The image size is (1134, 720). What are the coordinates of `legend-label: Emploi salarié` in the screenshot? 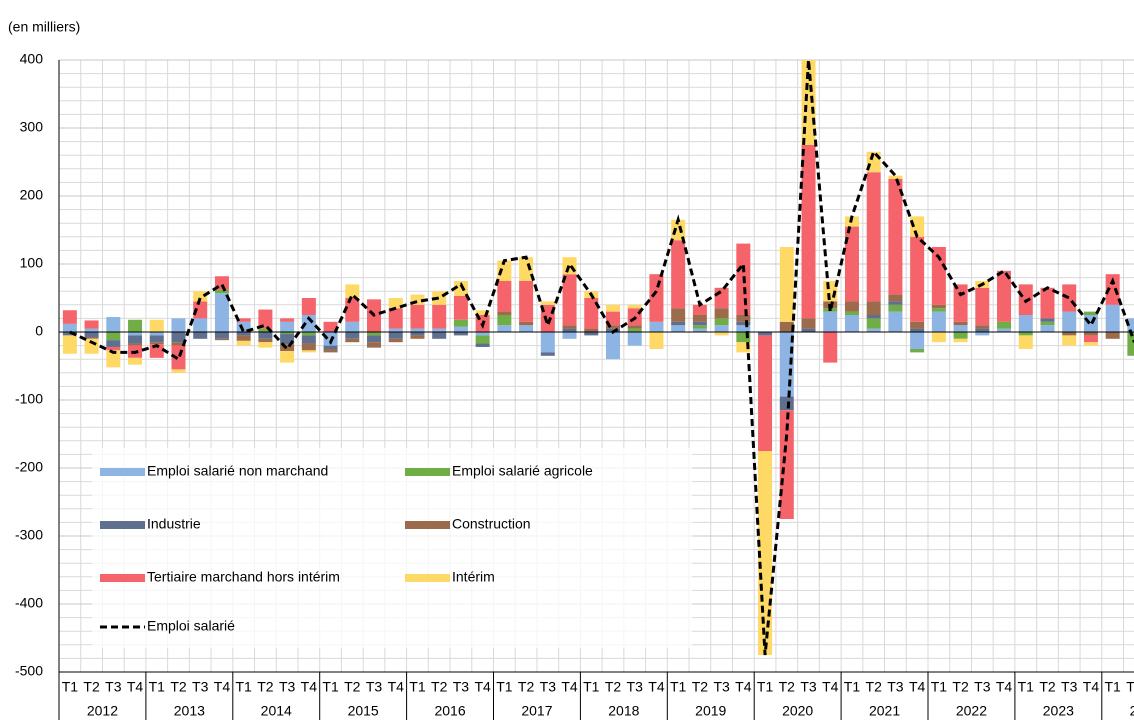 It's located at (191, 626).